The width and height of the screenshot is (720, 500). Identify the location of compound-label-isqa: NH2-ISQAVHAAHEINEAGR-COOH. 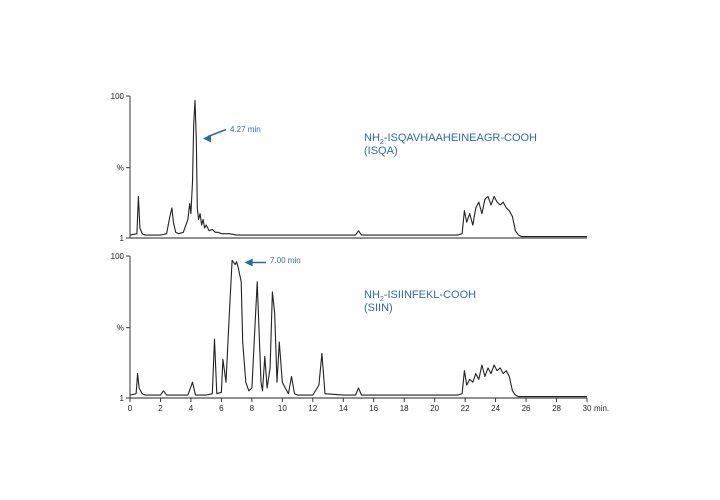
(450, 139).